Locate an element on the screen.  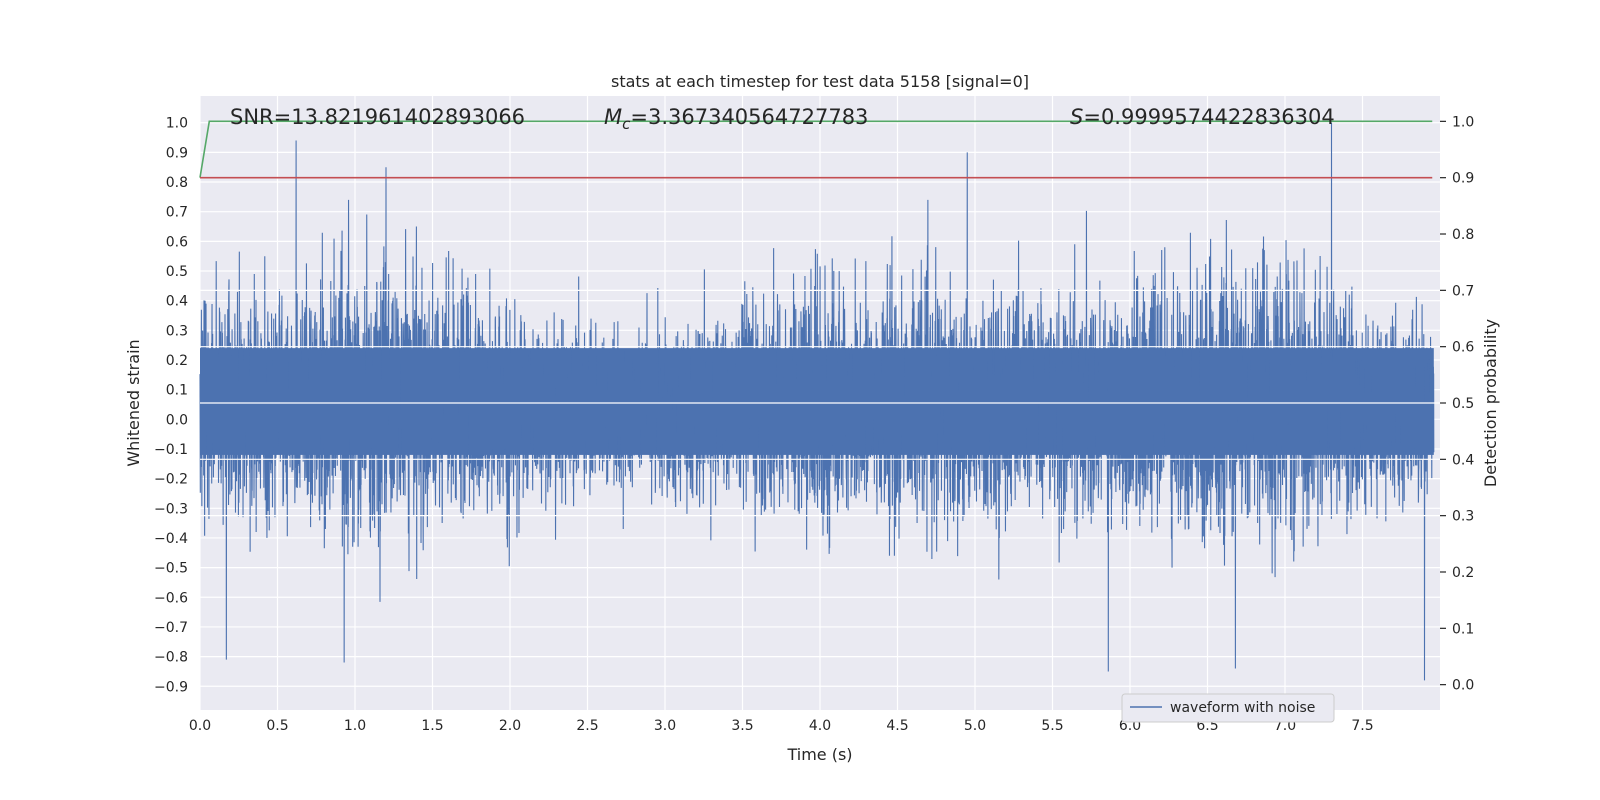
x-tick-label: 0.0 is located at coordinates (200, 726).